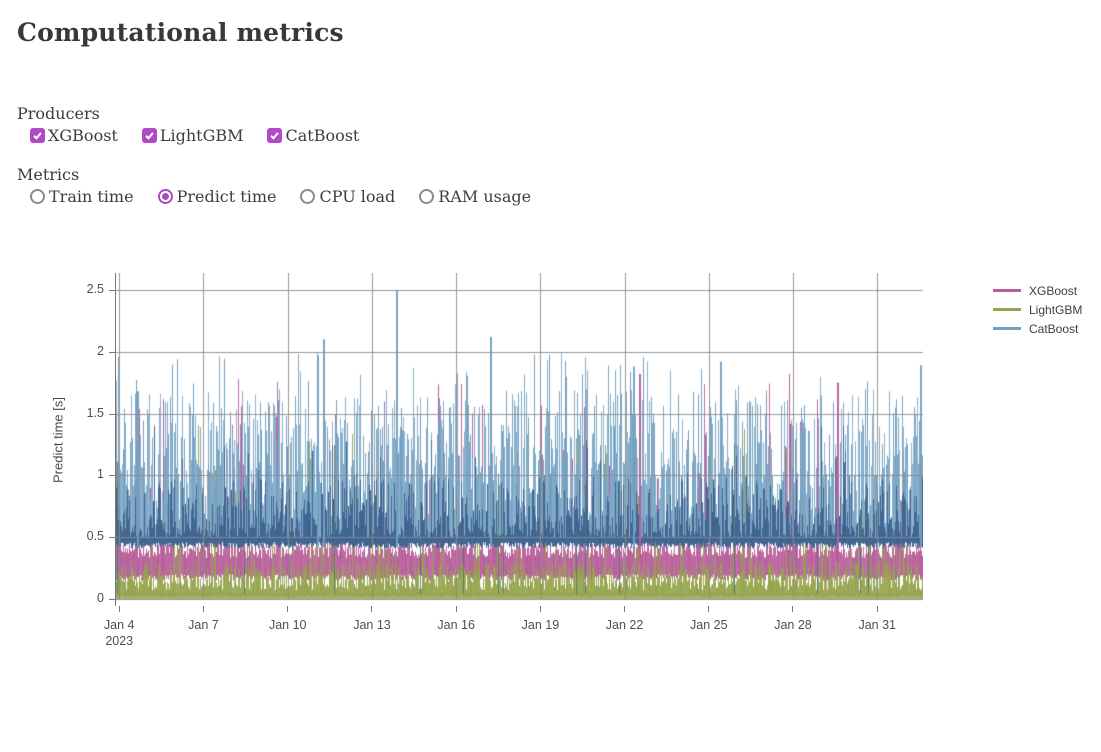 This screenshot has width=1101, height=752. Describe the element at coordinates (1053, 290) in the screenshot. I see `legend-label: XGBoost` at that location.